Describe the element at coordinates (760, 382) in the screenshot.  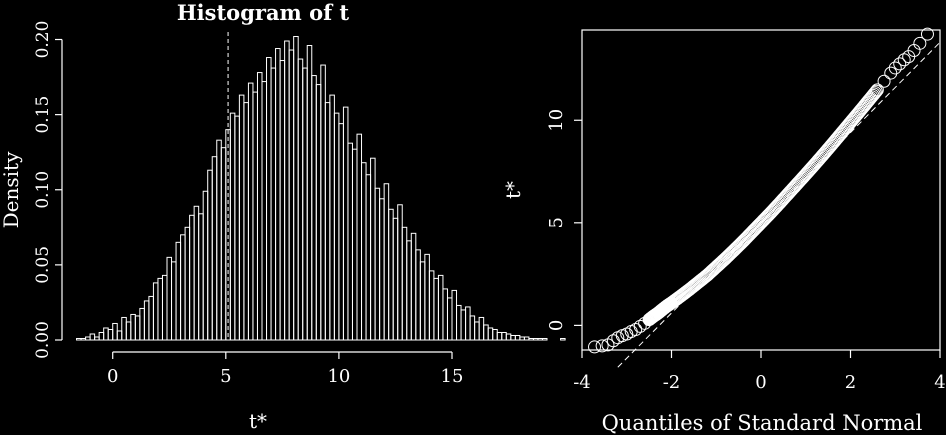
I see `qq-x-tick-label: 0` at that location.